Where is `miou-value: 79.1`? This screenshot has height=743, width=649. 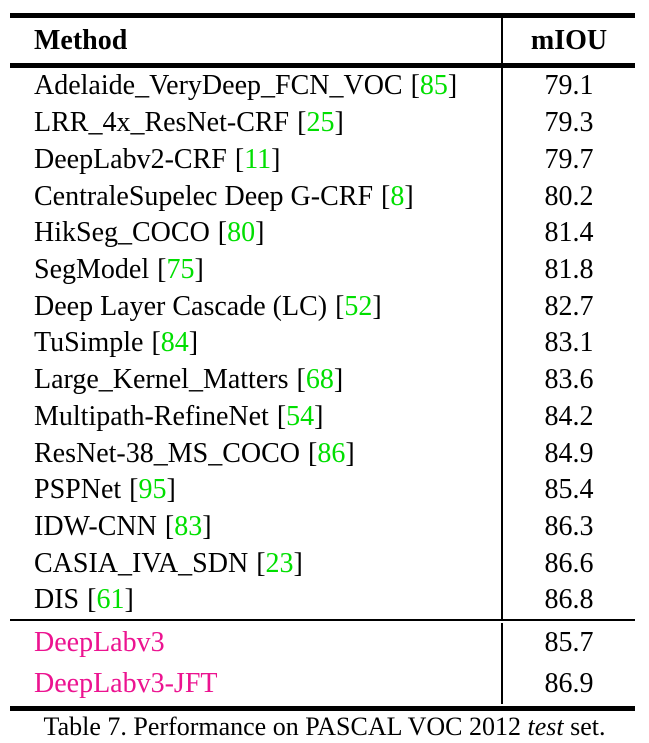 miou-value: 79.1 is located at coordinates (569, 86).